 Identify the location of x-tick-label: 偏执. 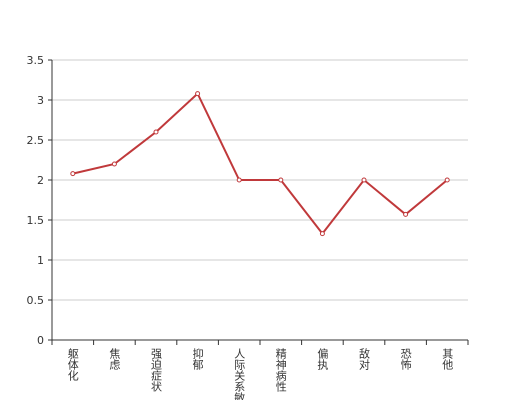
(322, 359).